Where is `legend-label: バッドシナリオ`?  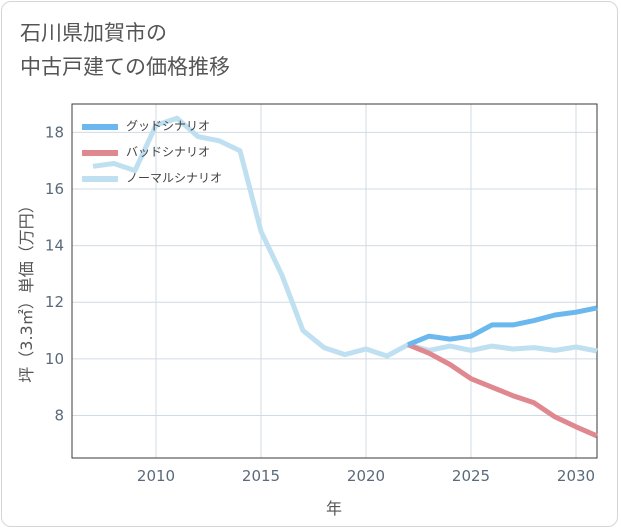 legend-label: バッドシナリオ is located at coordinates (168, 152).